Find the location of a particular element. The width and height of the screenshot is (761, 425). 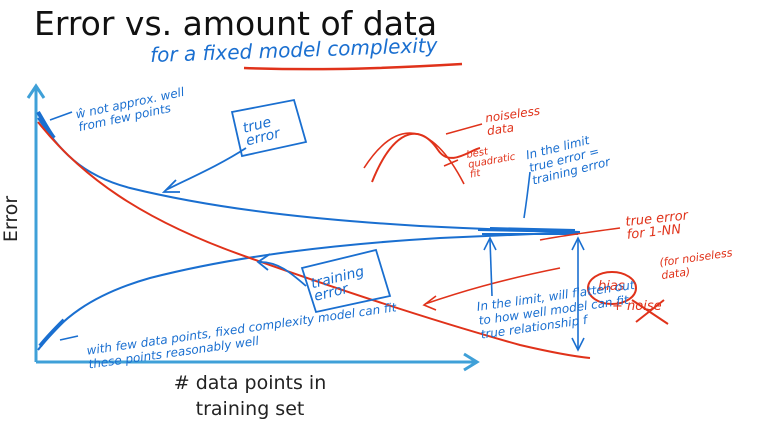

x-axis-label: # data points in training set is located at coordinates (250, 396).